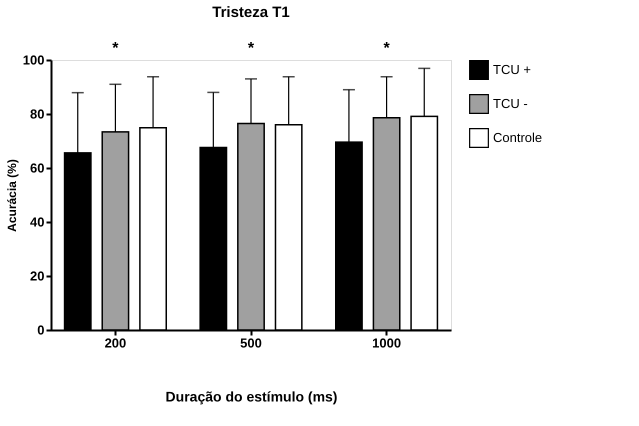  What do you see at coordinates (252, 396) in the screenshot?
I see `x-axis-title: Duração do estímulo (ms)` at bounding box center [252, 396].